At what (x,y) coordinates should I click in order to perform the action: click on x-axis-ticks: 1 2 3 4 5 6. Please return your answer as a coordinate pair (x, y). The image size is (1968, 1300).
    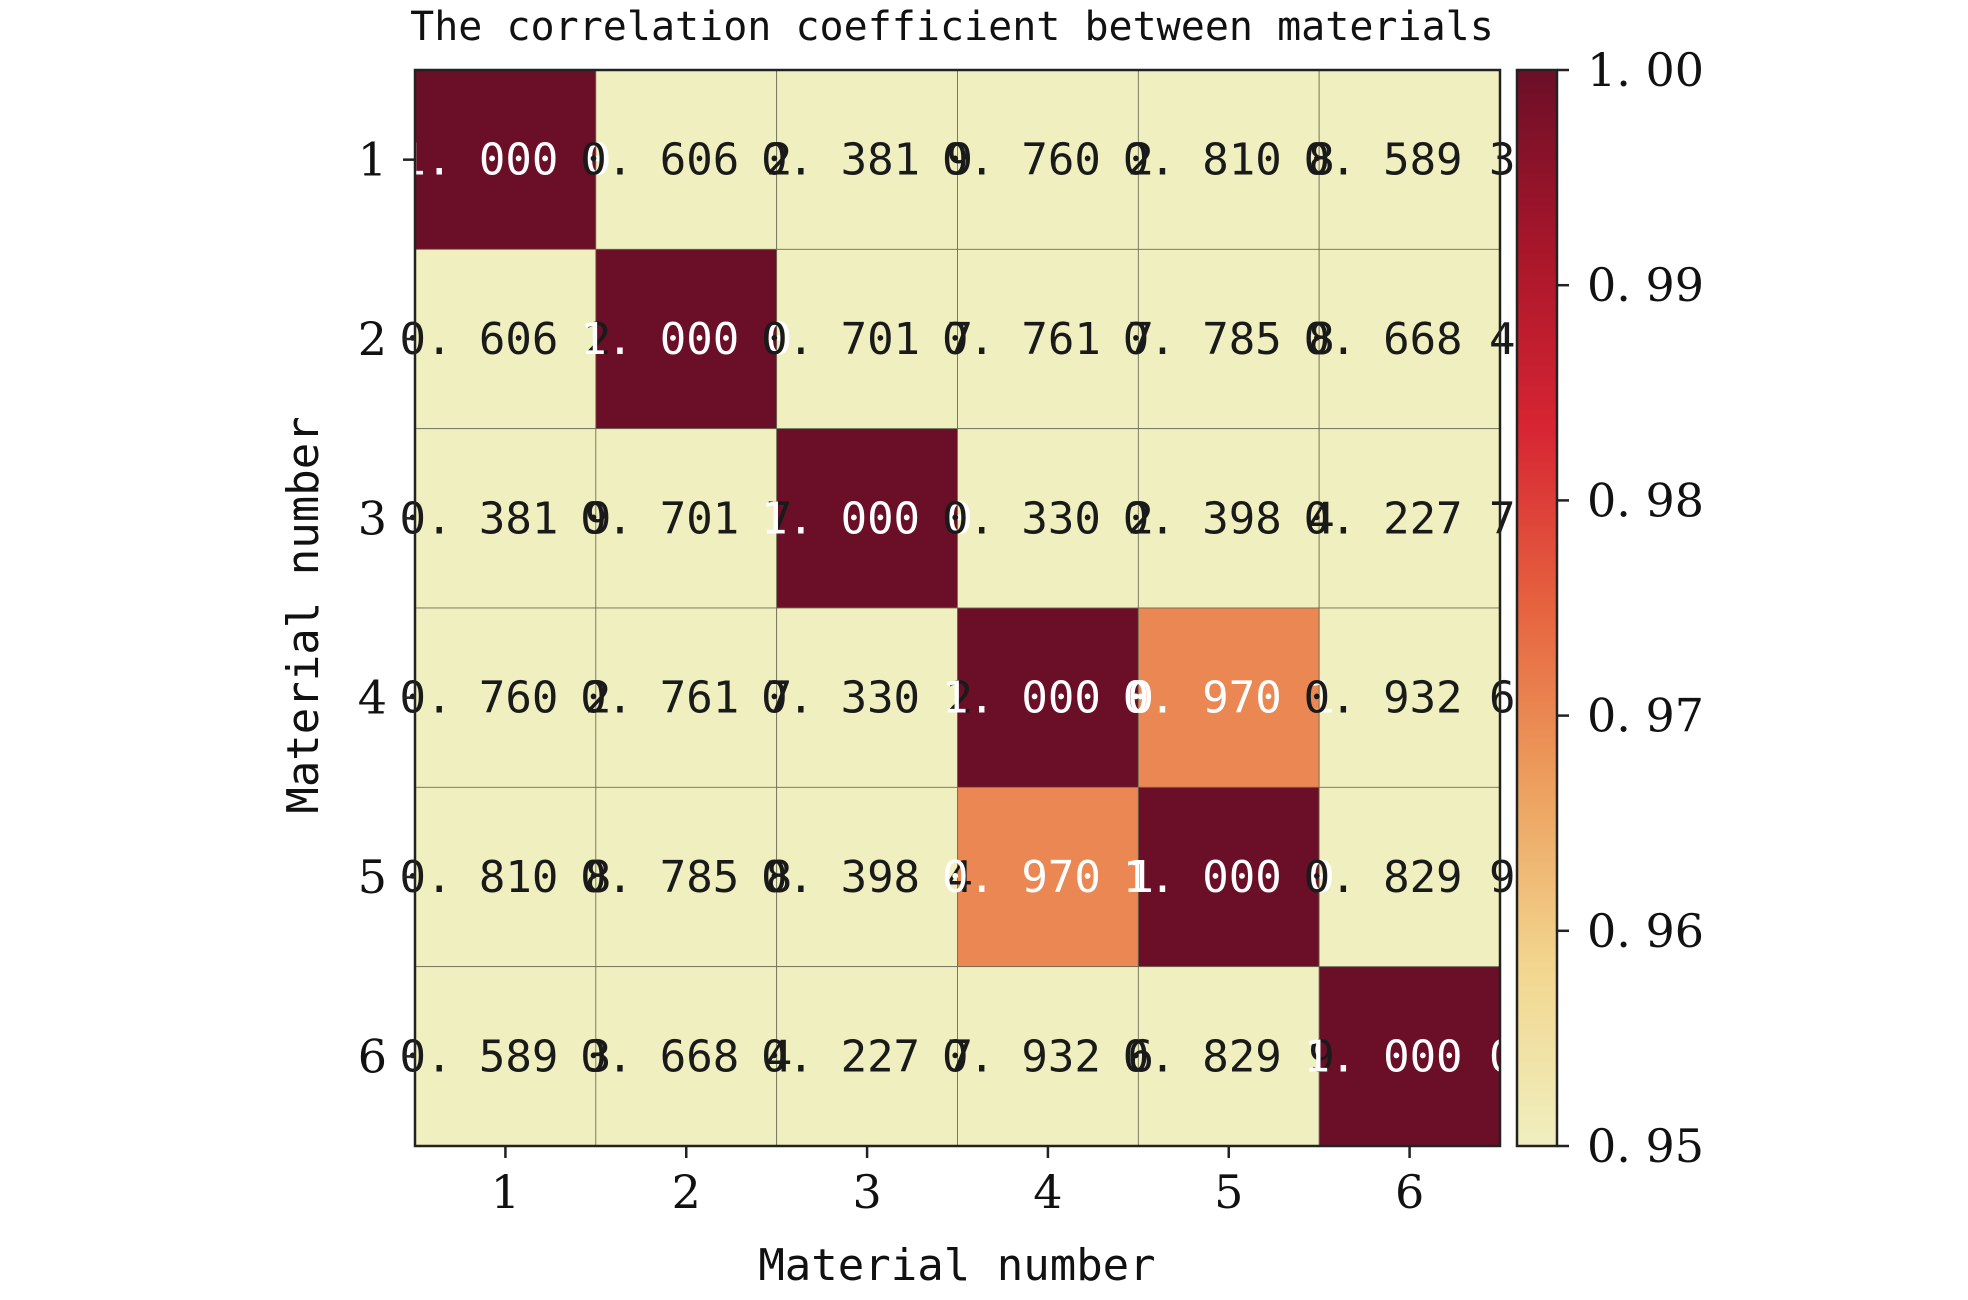
    Looking at the image, I should click on (957, 1182).